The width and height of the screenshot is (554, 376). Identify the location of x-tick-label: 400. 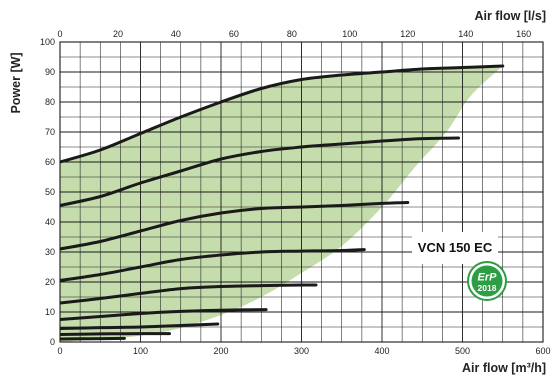
(381, 351).